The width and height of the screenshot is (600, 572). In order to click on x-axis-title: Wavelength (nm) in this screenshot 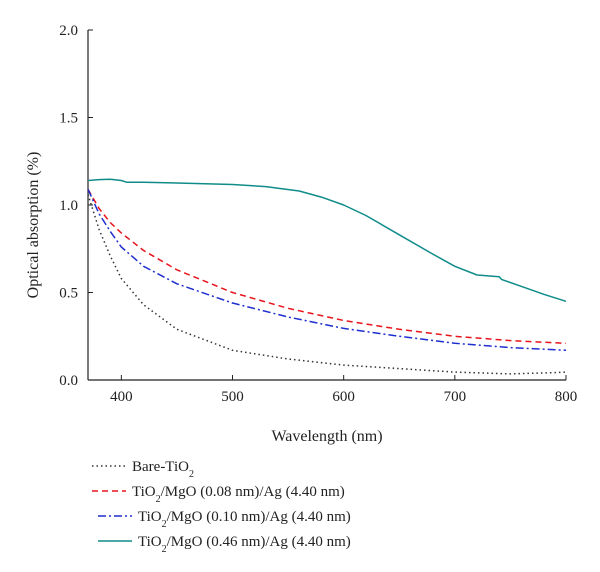, I will do `click(326, 436)`.